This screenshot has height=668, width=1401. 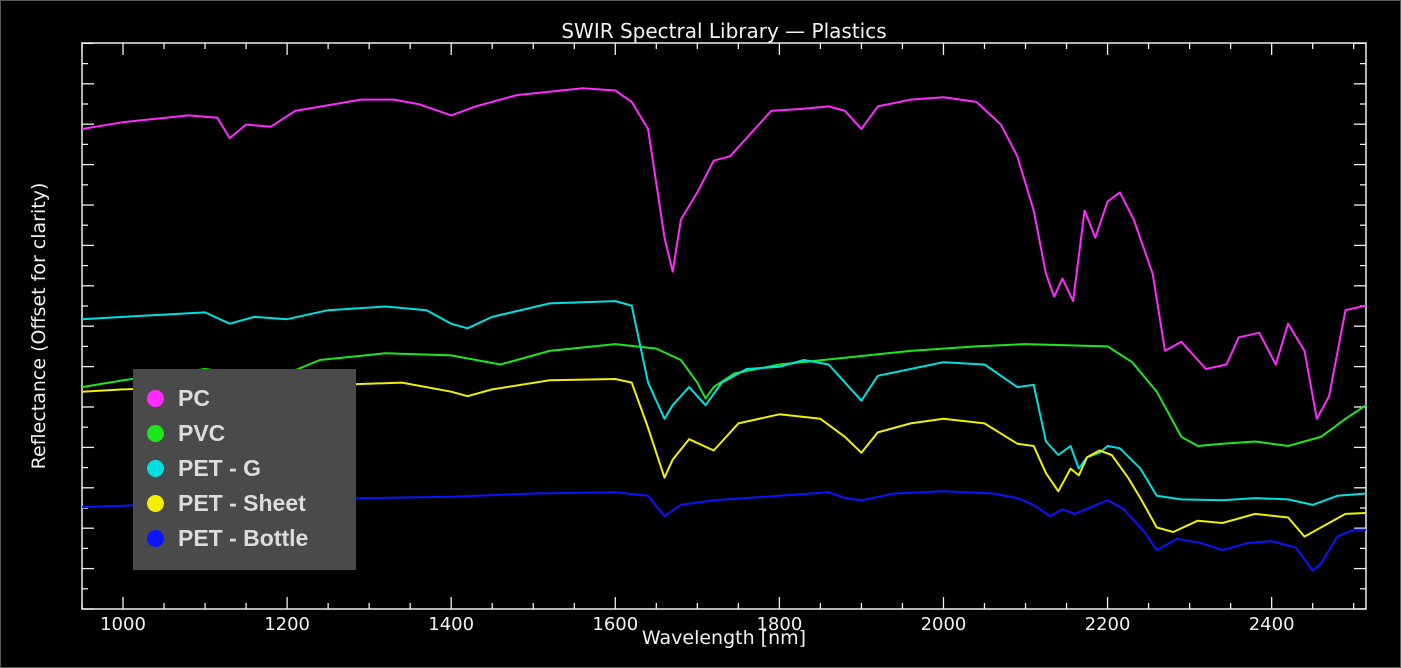 I want to click on legend-item: PET - G, so click(x=204, y=468).